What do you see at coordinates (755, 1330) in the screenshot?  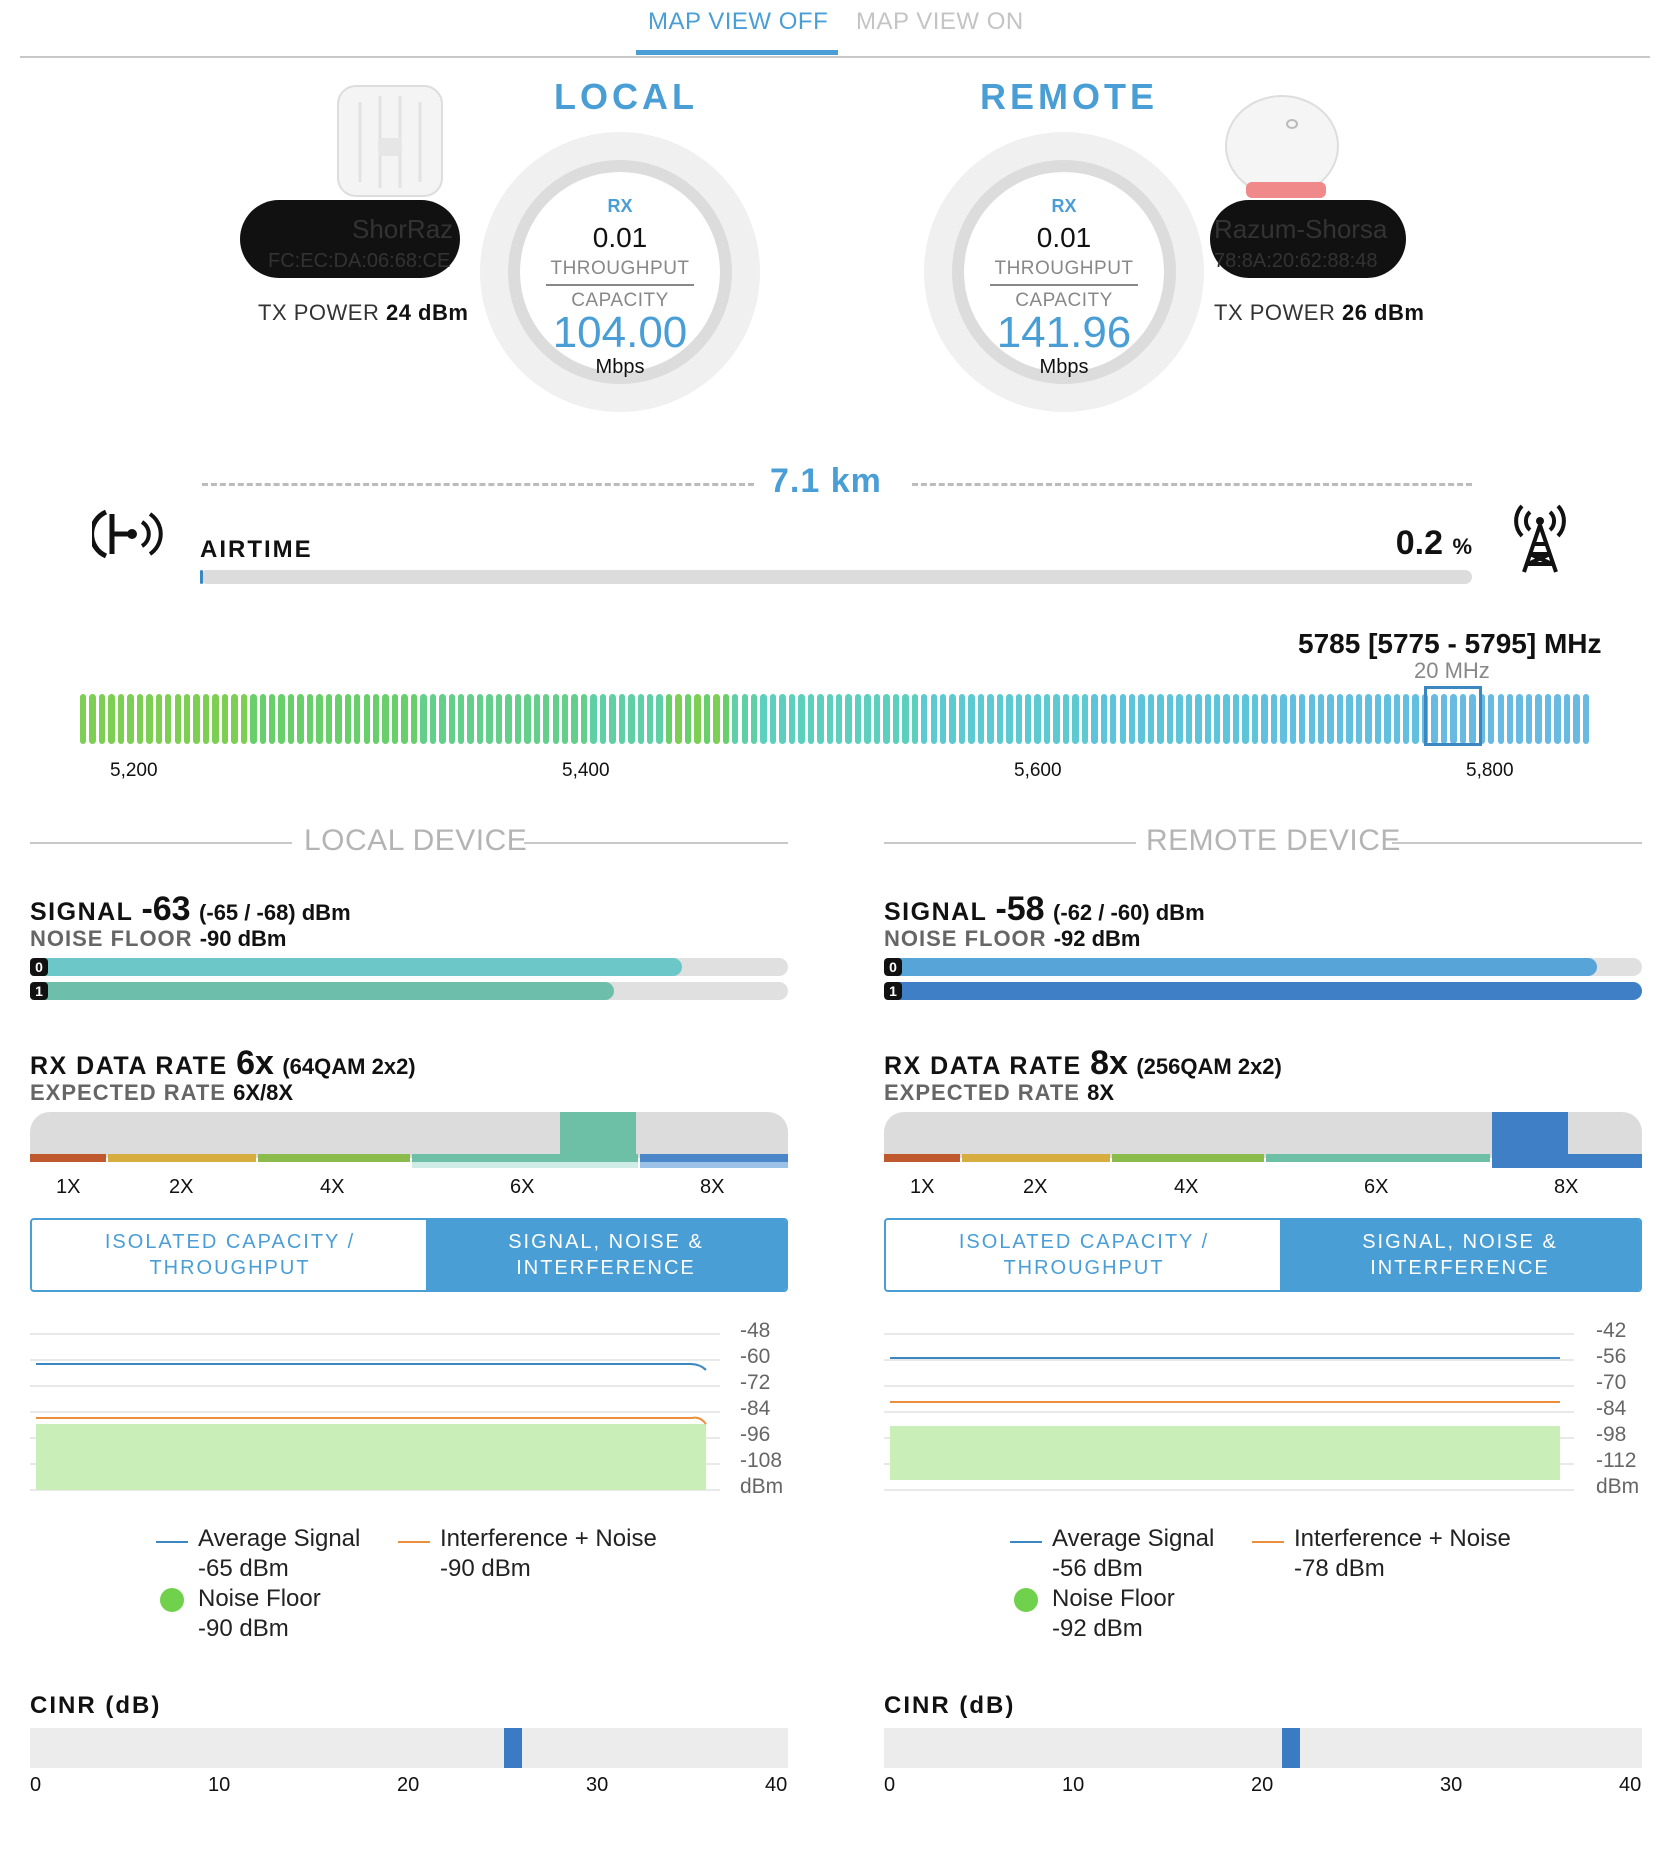 I see `local-axis-tick: -48` at bounding box center [755, 1330].